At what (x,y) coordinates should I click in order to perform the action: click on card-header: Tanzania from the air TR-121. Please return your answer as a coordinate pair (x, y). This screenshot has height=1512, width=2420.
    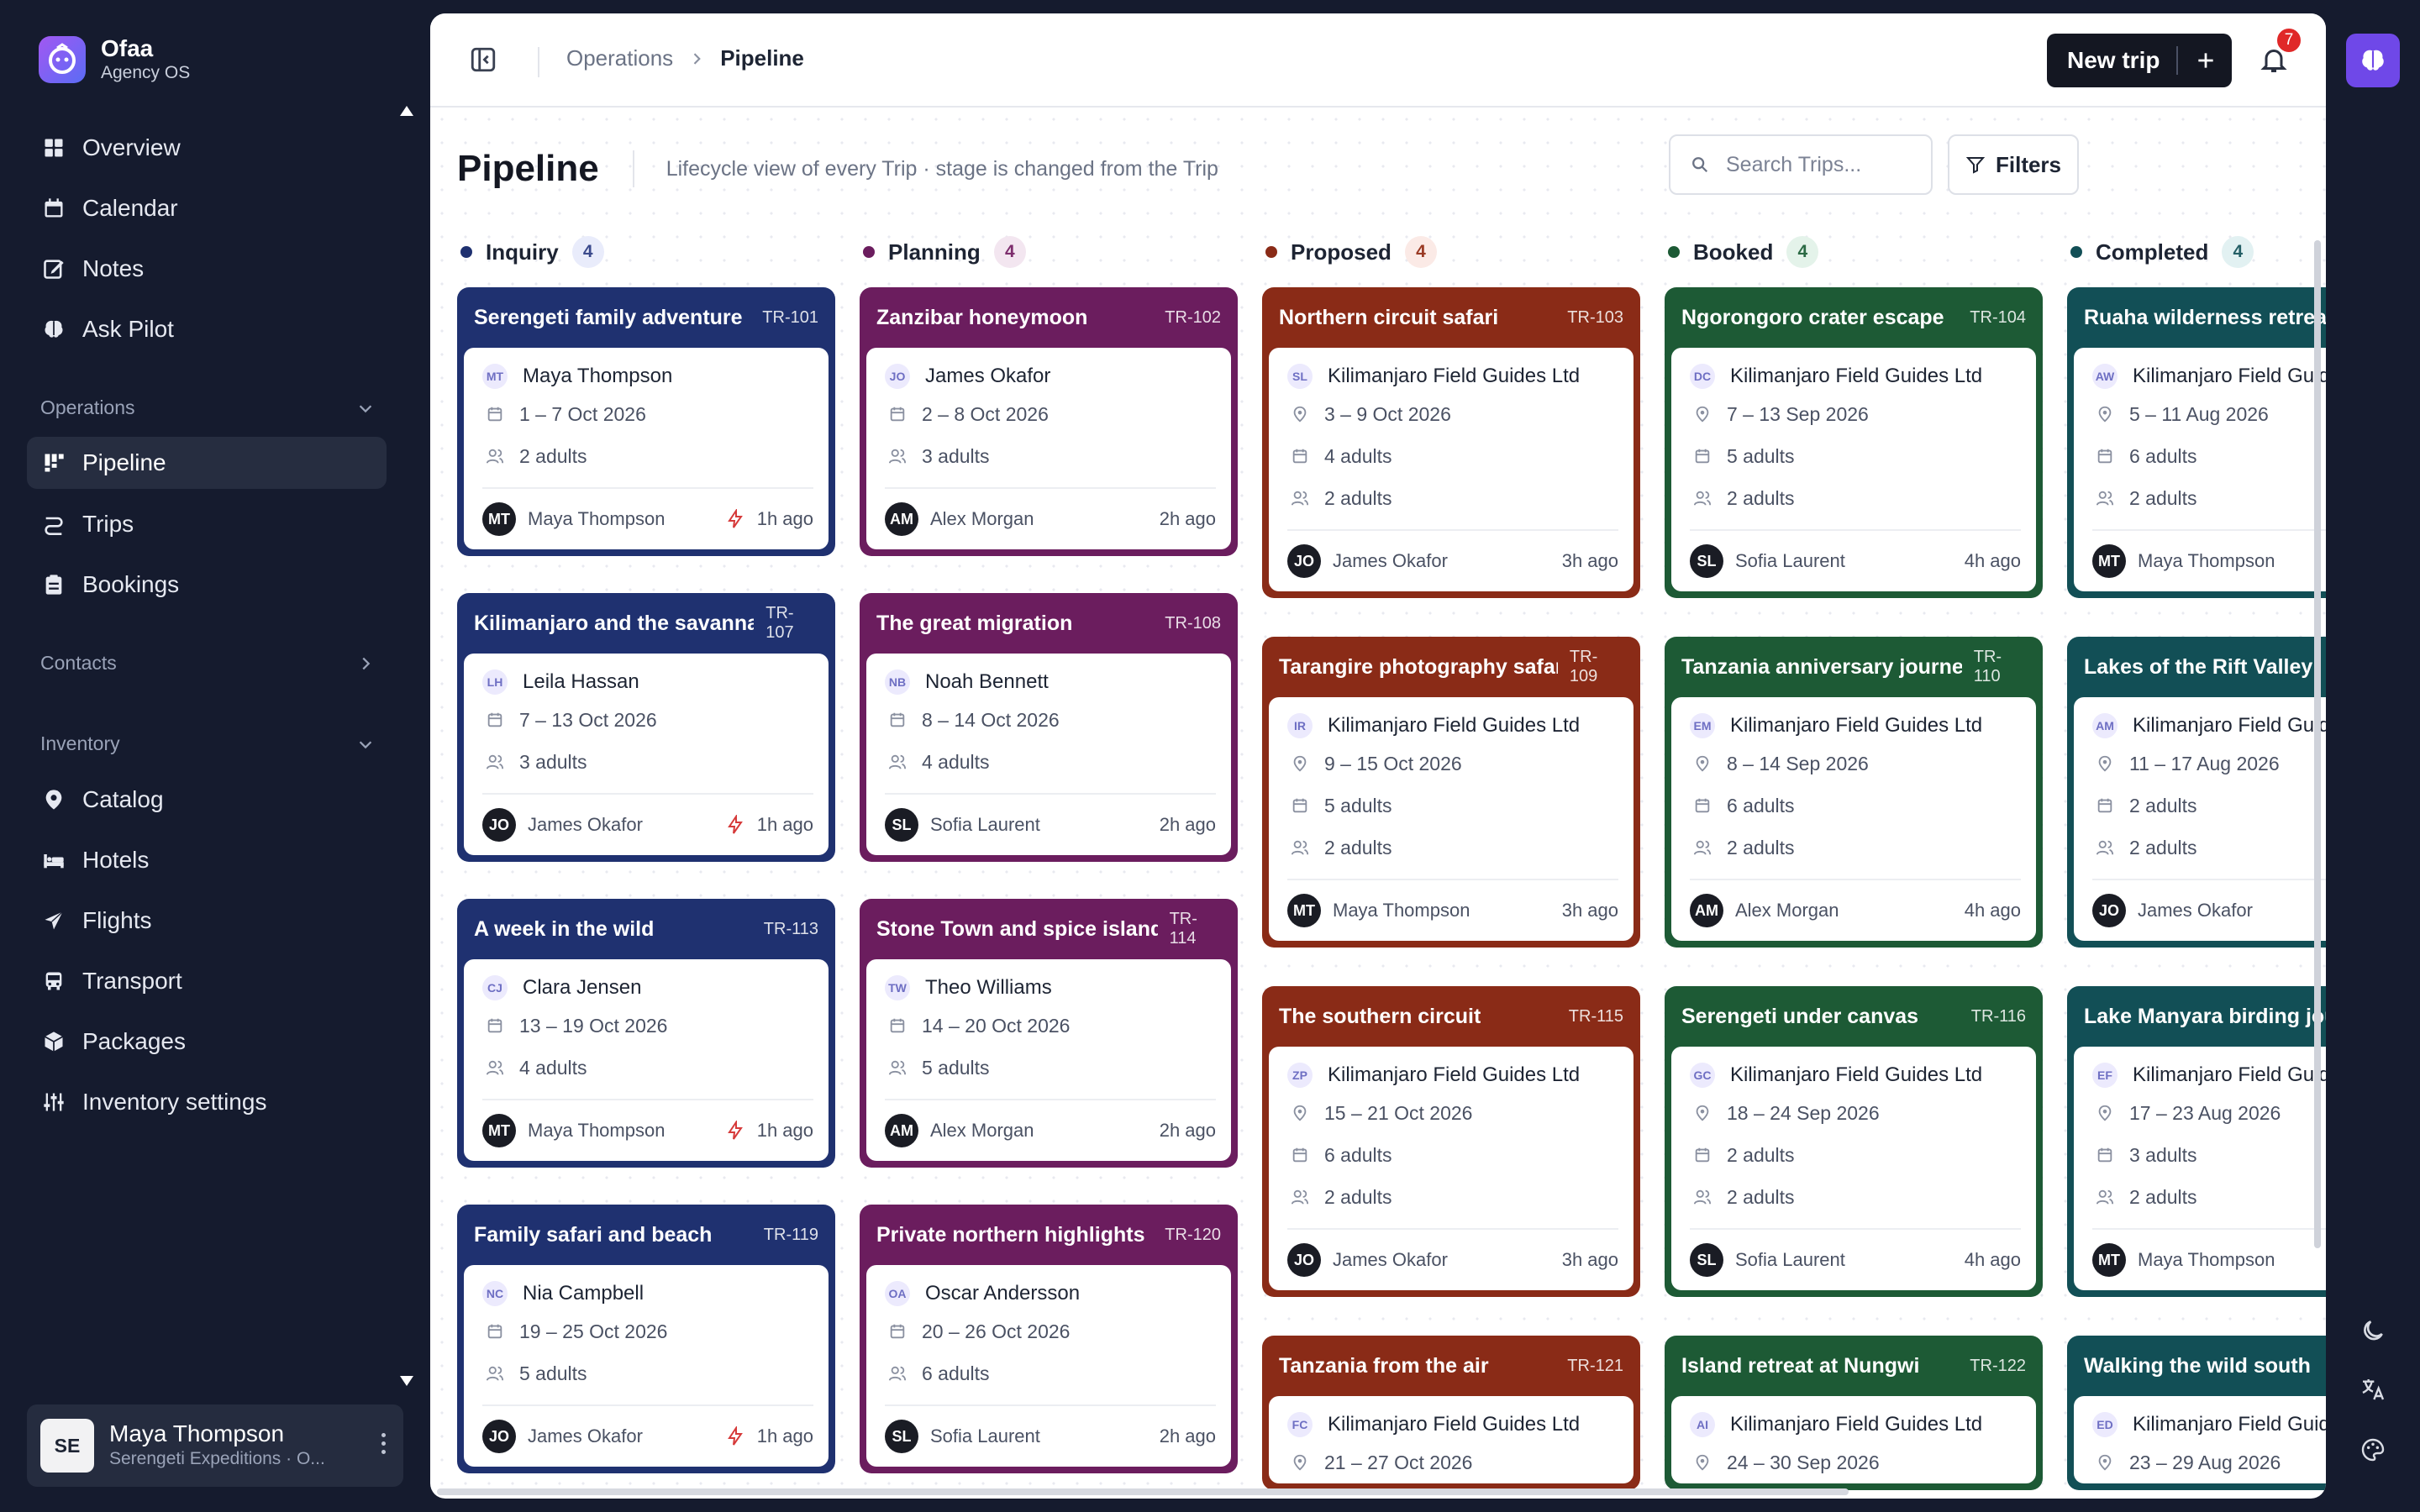
    Looking at the image, I should click on (1451, 1366).